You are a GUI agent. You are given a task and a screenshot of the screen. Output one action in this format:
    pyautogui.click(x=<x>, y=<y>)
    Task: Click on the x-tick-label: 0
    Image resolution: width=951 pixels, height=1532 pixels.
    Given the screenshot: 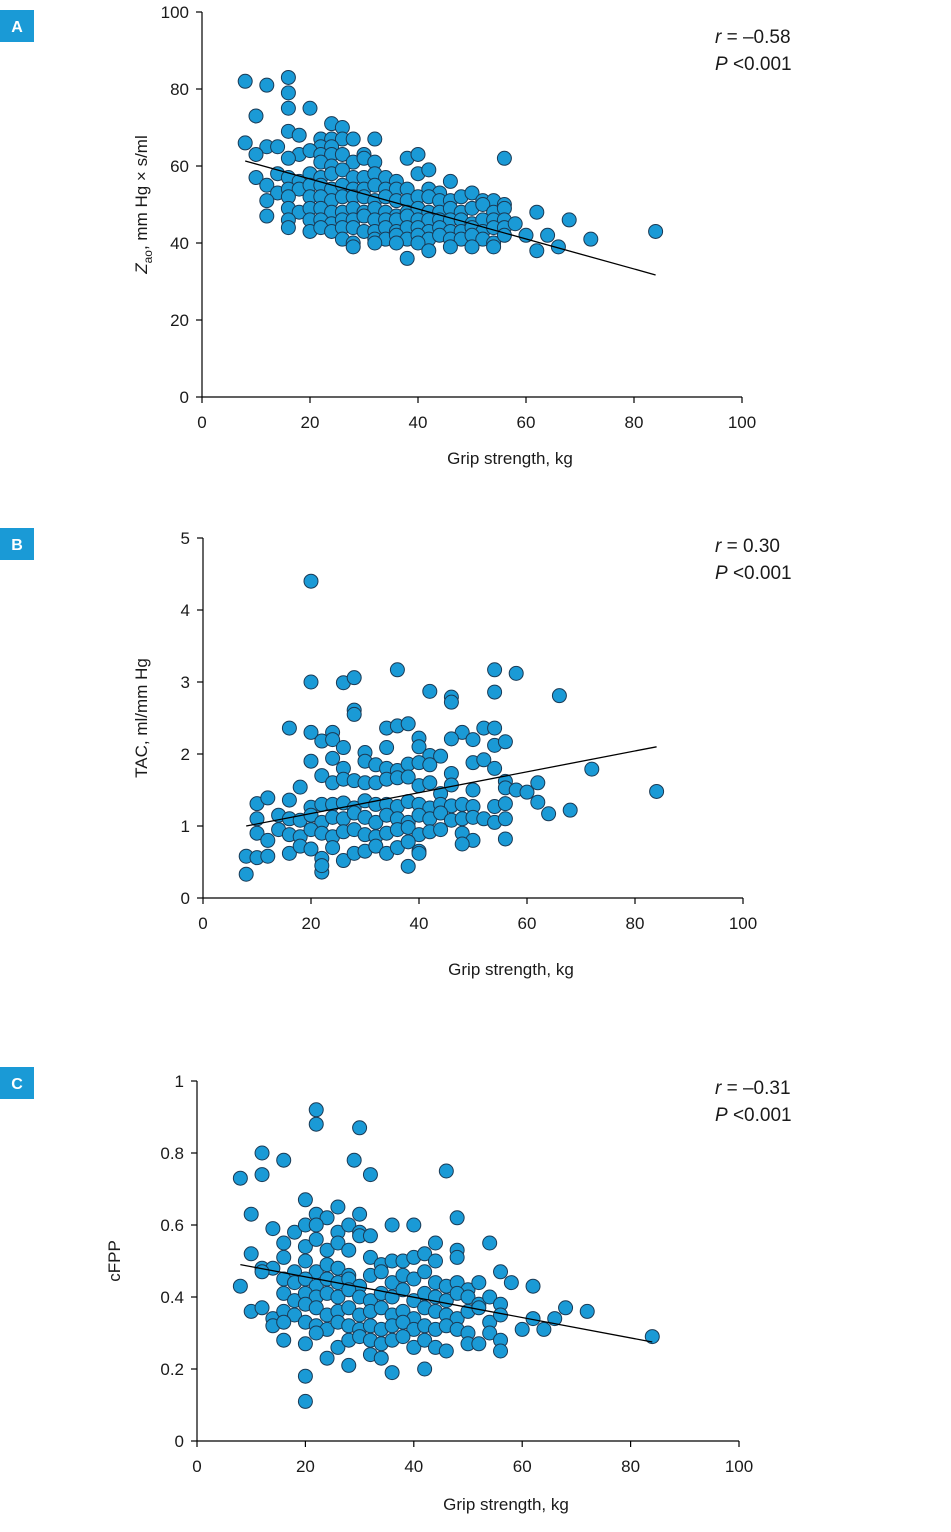 What is the action you would take?
    pyautogui.click(x=196, y=1466)
    